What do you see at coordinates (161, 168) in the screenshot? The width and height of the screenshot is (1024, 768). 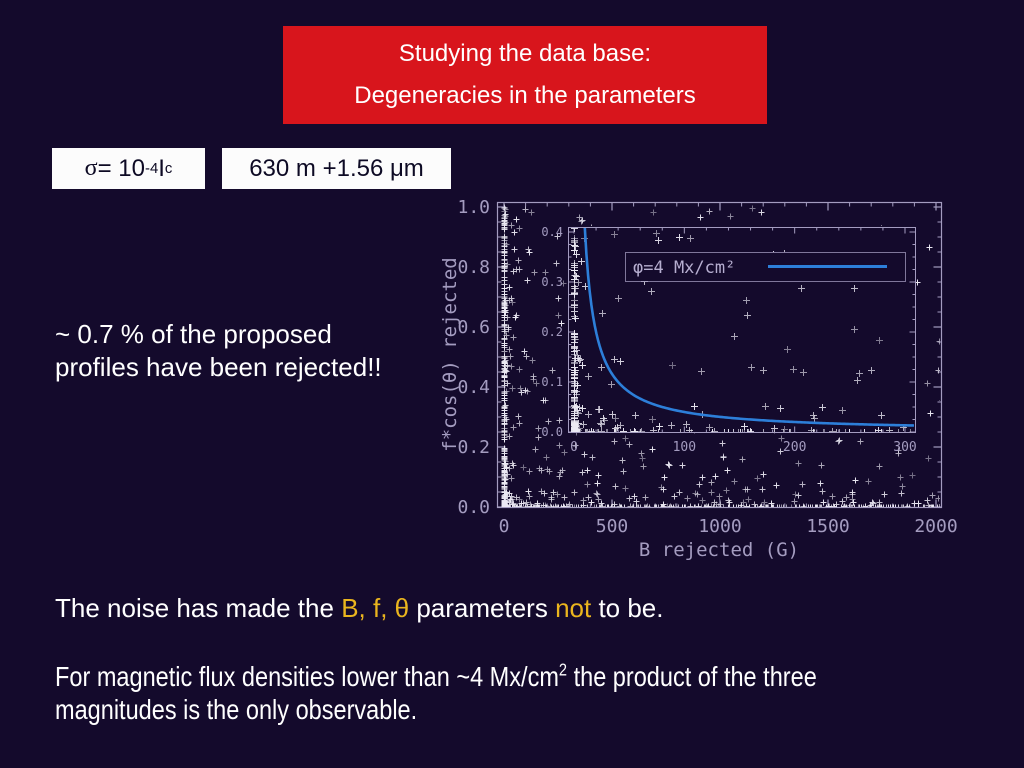 I see `sigma-intensity: I` at bounding box center [161, 168].